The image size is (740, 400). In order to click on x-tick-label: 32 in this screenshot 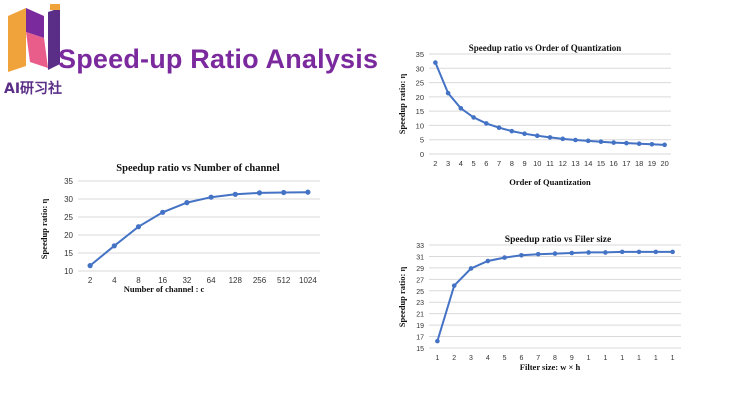, I will do `click(186, 280)`.